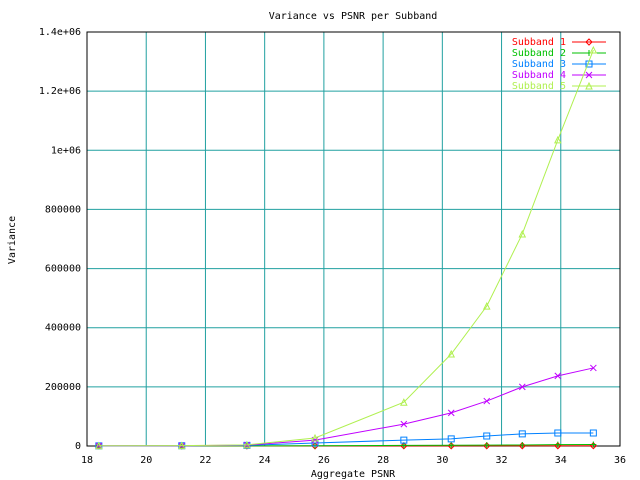 This screenshot has height=480, width=640. What do you see at coordinates (205, 460) in the screenshot?
I see `x-tick-label: 22` at bounding box center [205, 460].